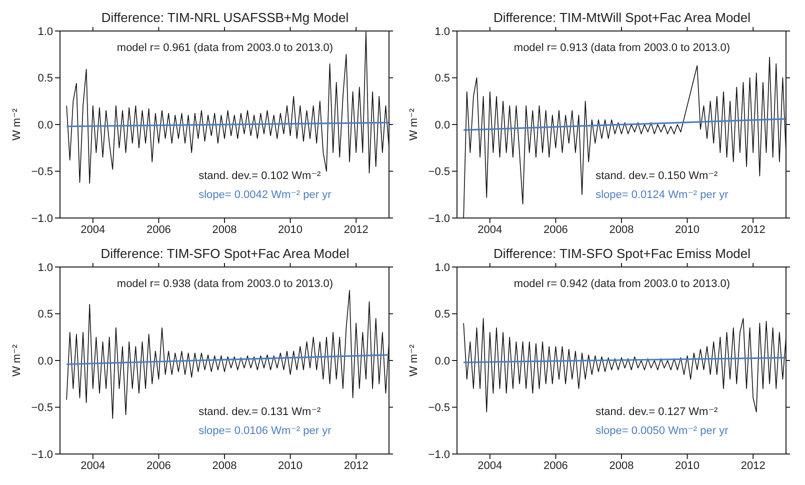 The image size is (805, 485). I want to click on text: slope= 0.0042 Wm⁻² per yr, so click(265, 196).